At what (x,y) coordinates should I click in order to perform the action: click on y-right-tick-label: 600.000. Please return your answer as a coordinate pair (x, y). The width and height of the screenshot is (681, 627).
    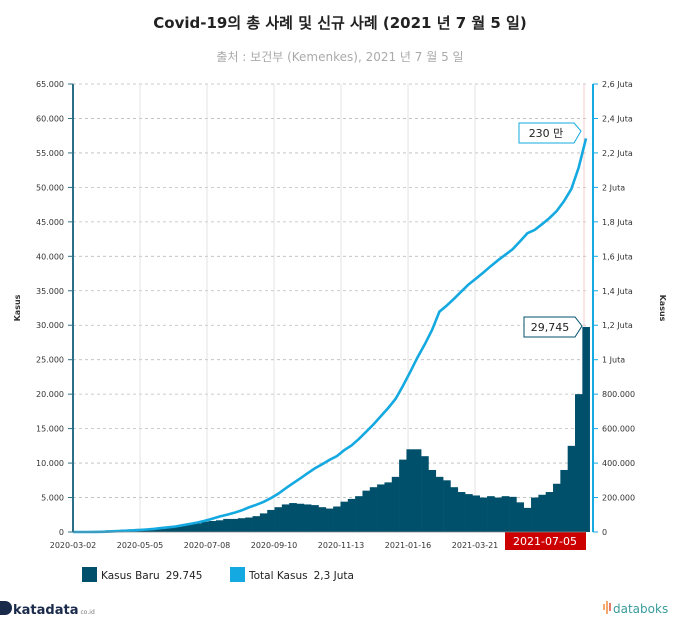
    Looking at the image, I should click on (618, 429).